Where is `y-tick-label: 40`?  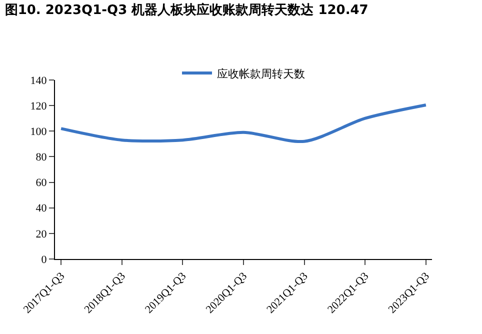
y-tick-label: 40 is located at coordinates (42, 208).